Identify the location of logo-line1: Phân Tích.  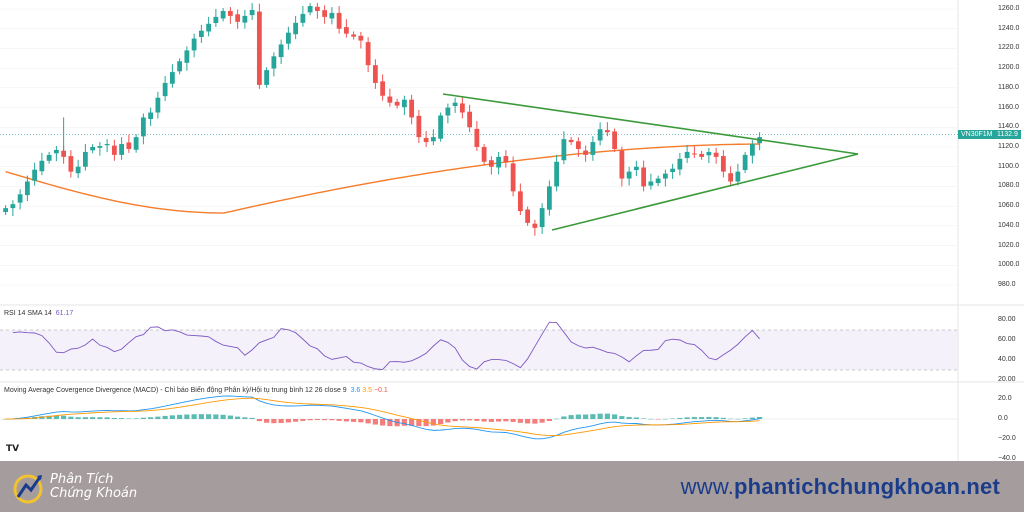
(82, 479).